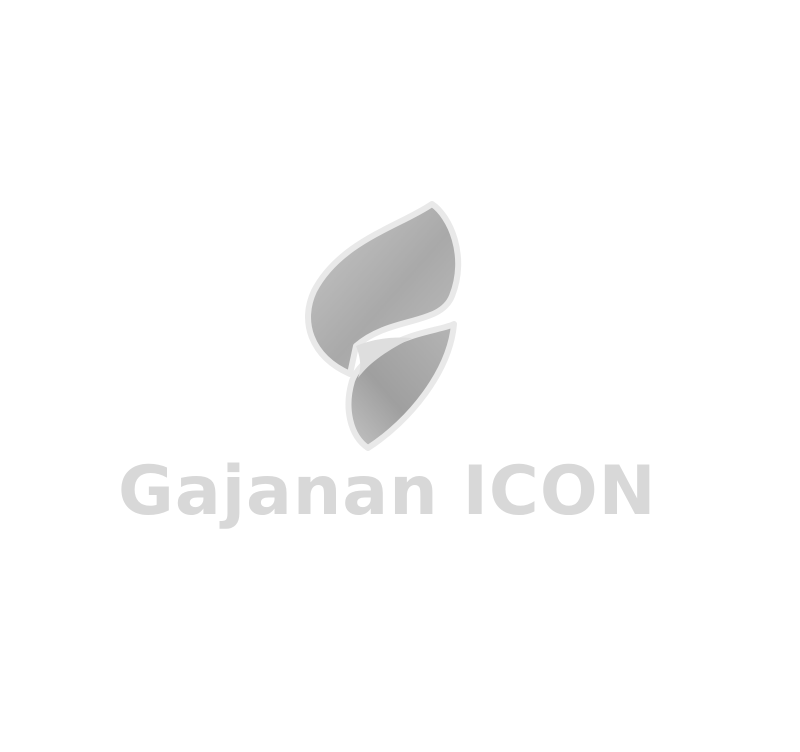 The image size is (800, 752). I want to click on brand-name-primary: Gajanan, so click(278, 491).